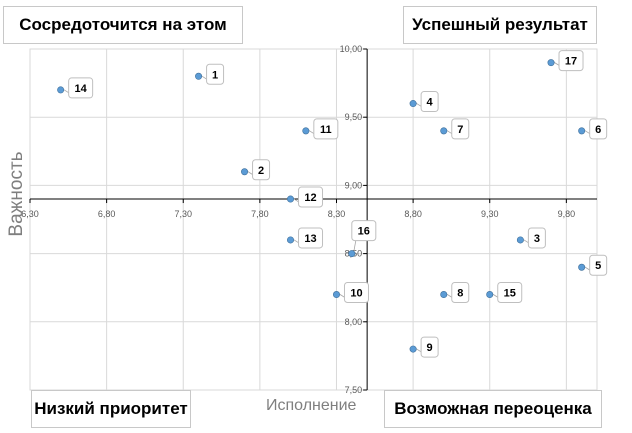 The height and width of the screenshot is (433, 632). I want to click on data-point-10: 10, so click(350, 293).